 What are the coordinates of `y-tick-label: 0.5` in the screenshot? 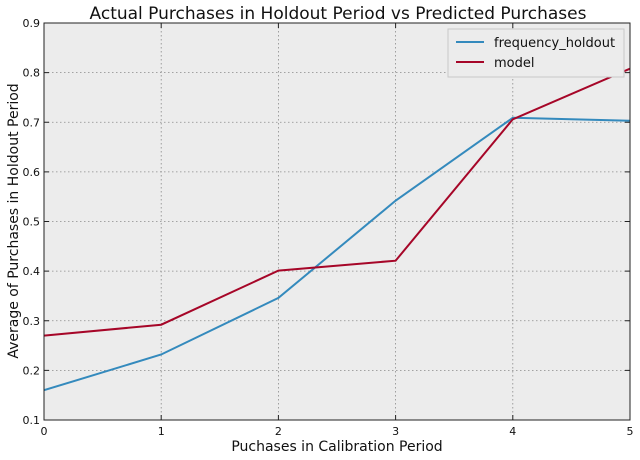 It's located at (32, 222).